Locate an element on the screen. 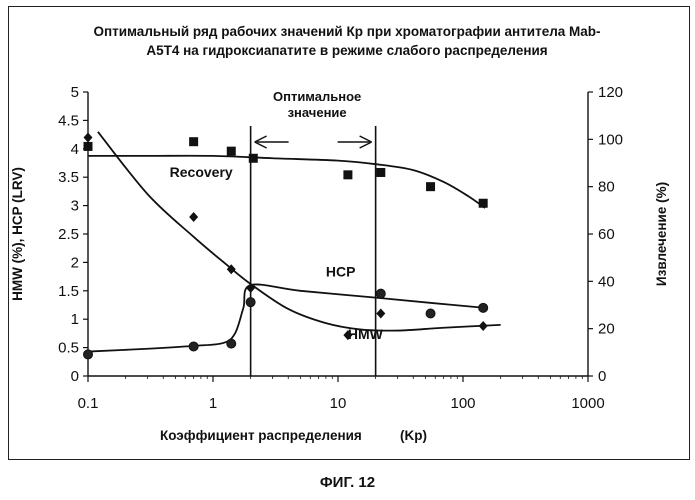  y-left-tick-label: 0.5 is located at coordinates (68, 348).